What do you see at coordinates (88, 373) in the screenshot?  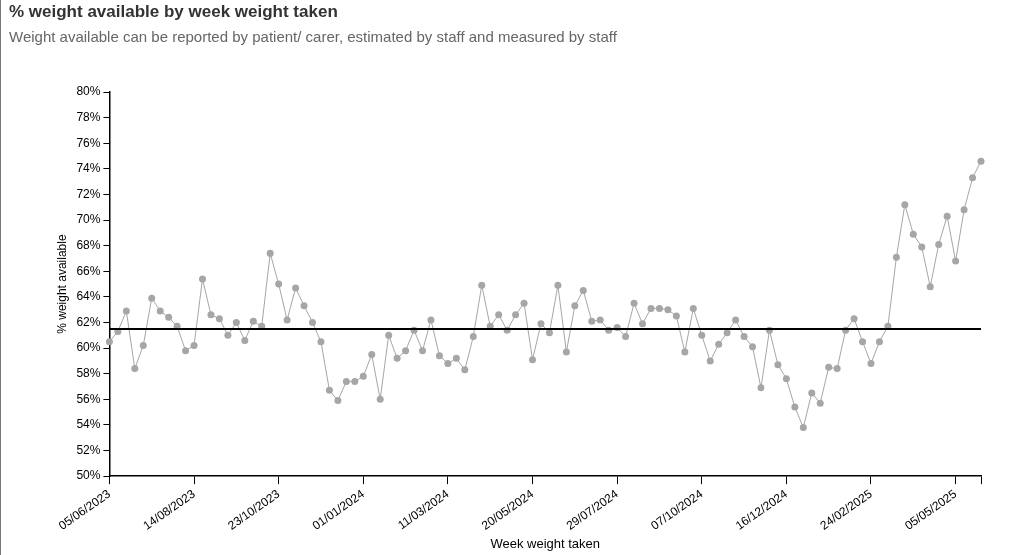 I see `y-tick-label: 58%` at bounding box center [88, 373].